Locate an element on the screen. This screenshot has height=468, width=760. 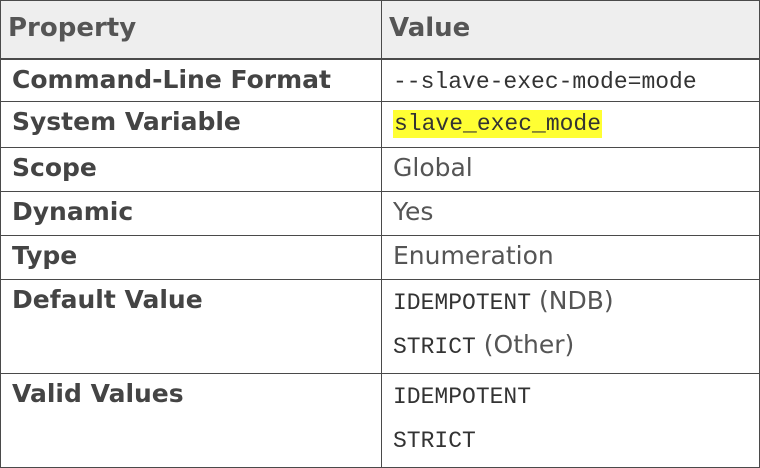
type-label: Type is located at coordinates (191, 257).